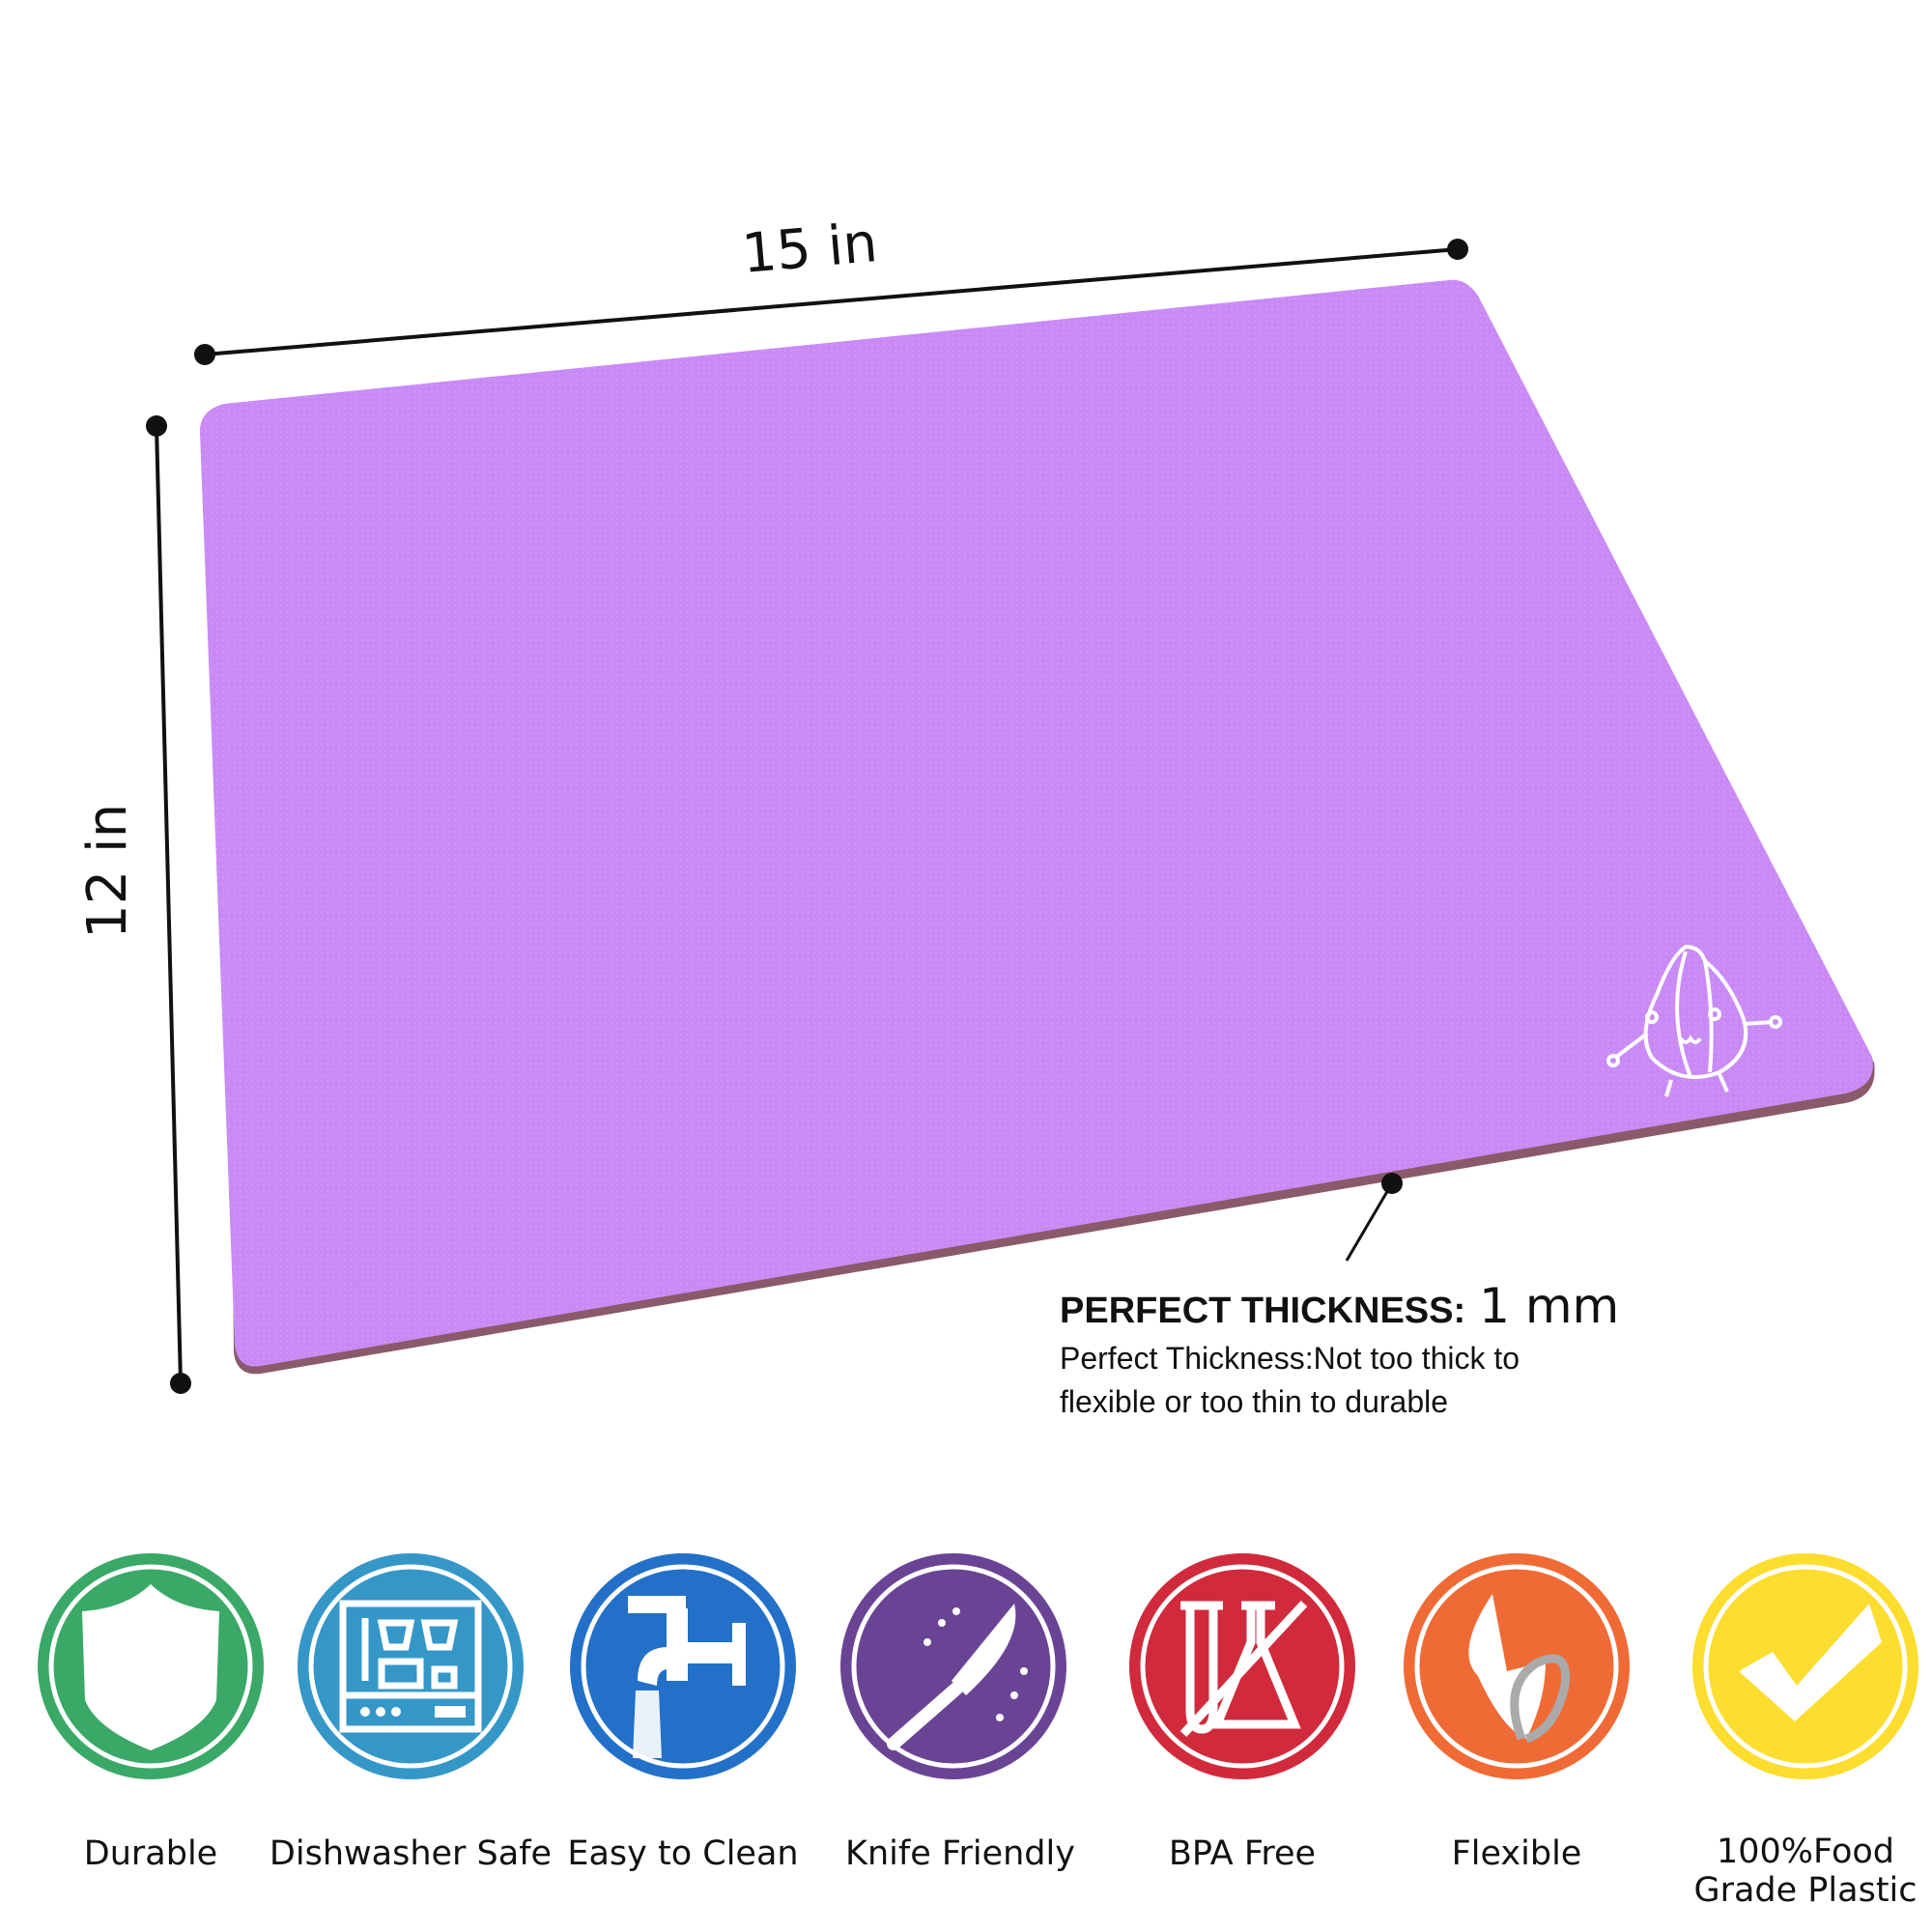 Image resolution: width=1932 pixels, height=1932 pixels. Describe the element at coordinates (1243, 1669) in the screenshot. I see `no-chemical-icon` at that location.